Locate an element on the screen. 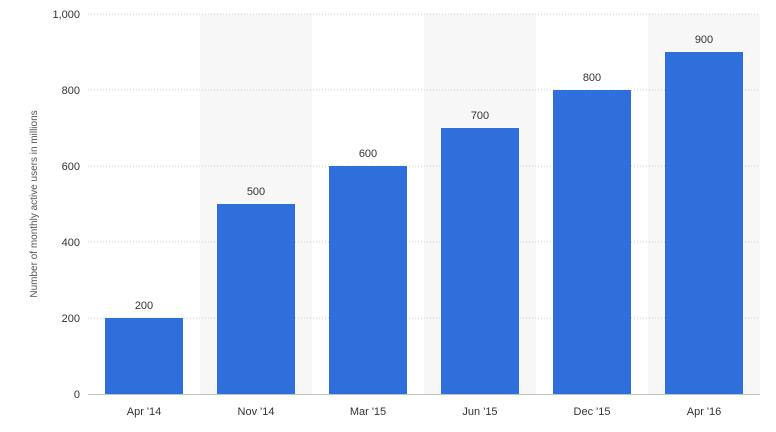  y-tick-label: 400 is located at coordinates (71, 243).